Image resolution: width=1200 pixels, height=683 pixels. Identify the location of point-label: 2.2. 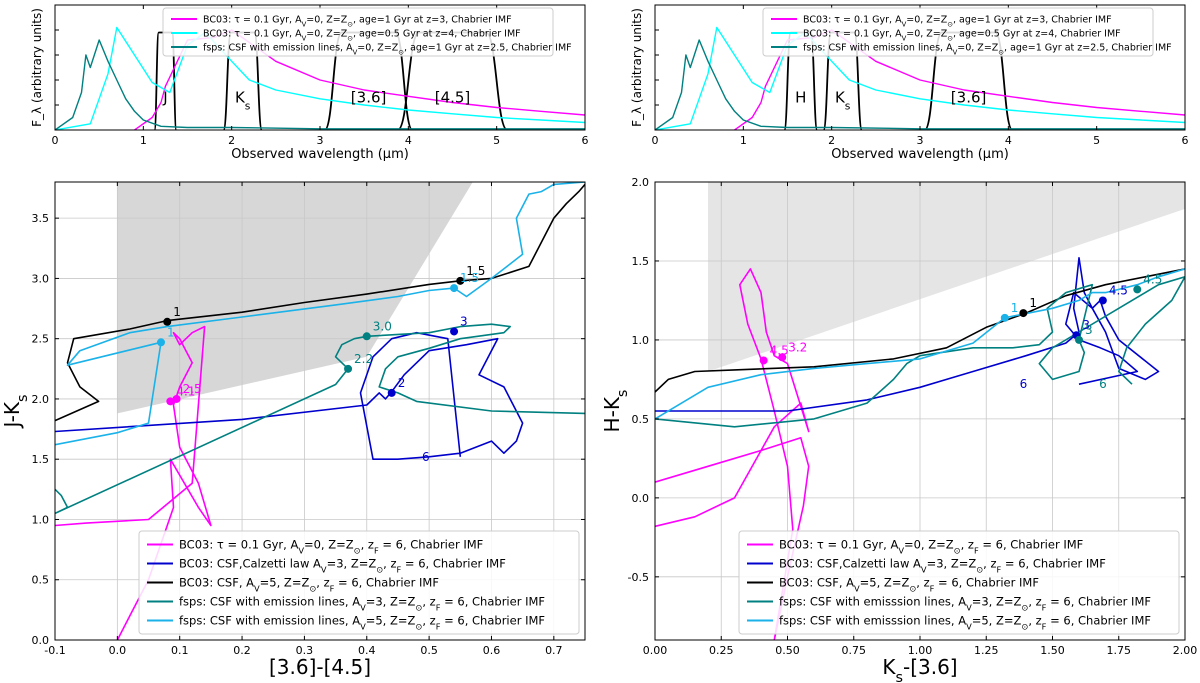
(363, 359).